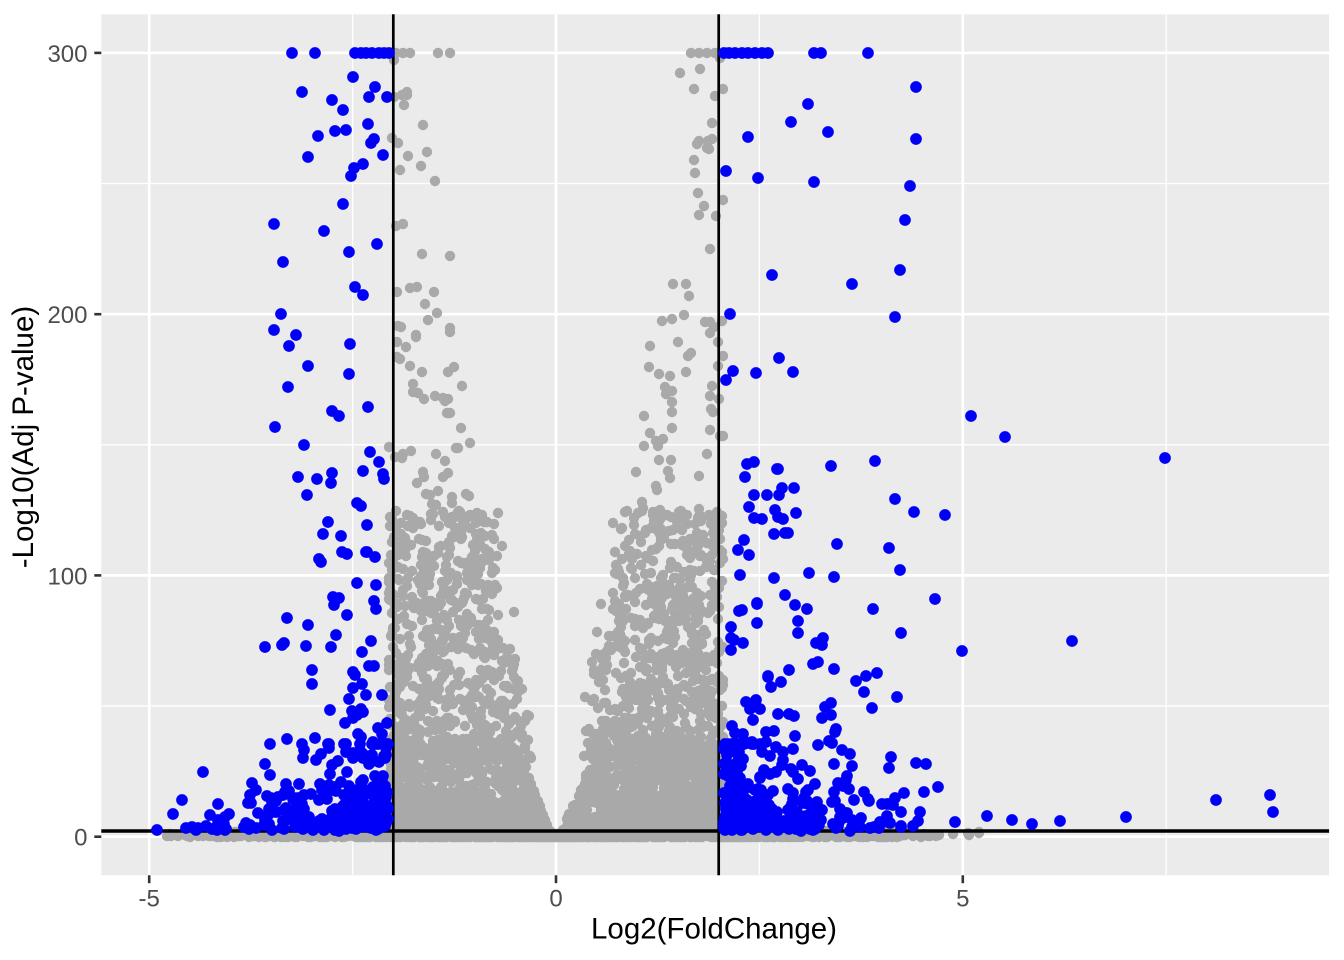 The height and width of the screenshot is (960, 1344). I want to click on svg-text: 5, so click(962, 899).